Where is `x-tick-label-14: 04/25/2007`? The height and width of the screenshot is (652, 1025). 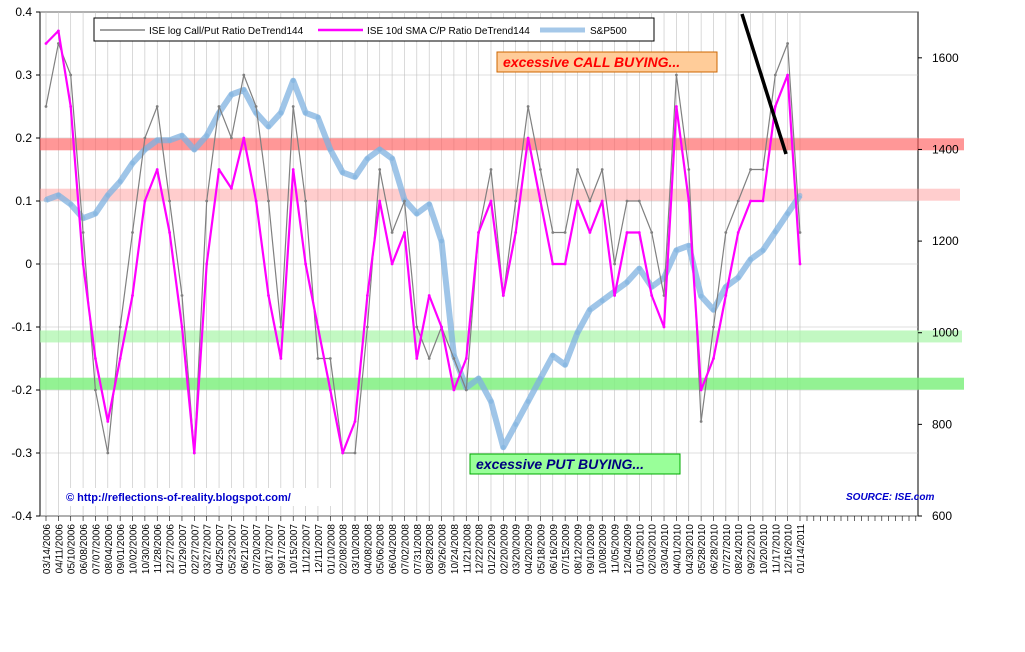
x-tick-label-14: 04/25/2007 is located at coordinates (220, 549).